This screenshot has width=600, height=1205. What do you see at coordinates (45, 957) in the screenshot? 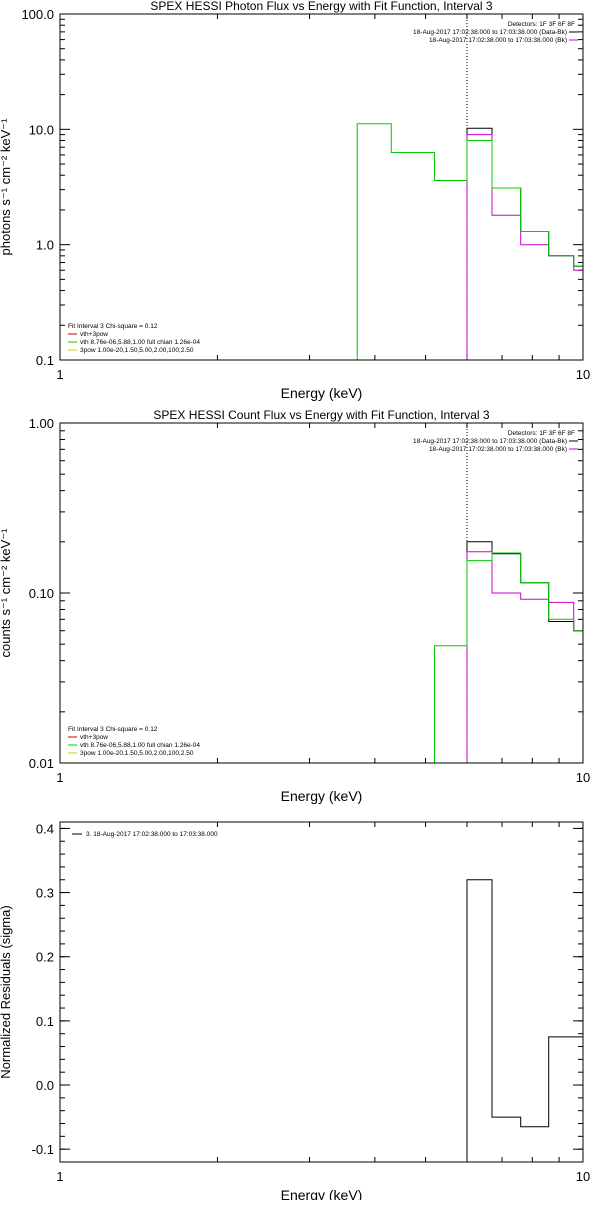
I see `y-tick-label: 0.2` at bounding box center [45, 957].